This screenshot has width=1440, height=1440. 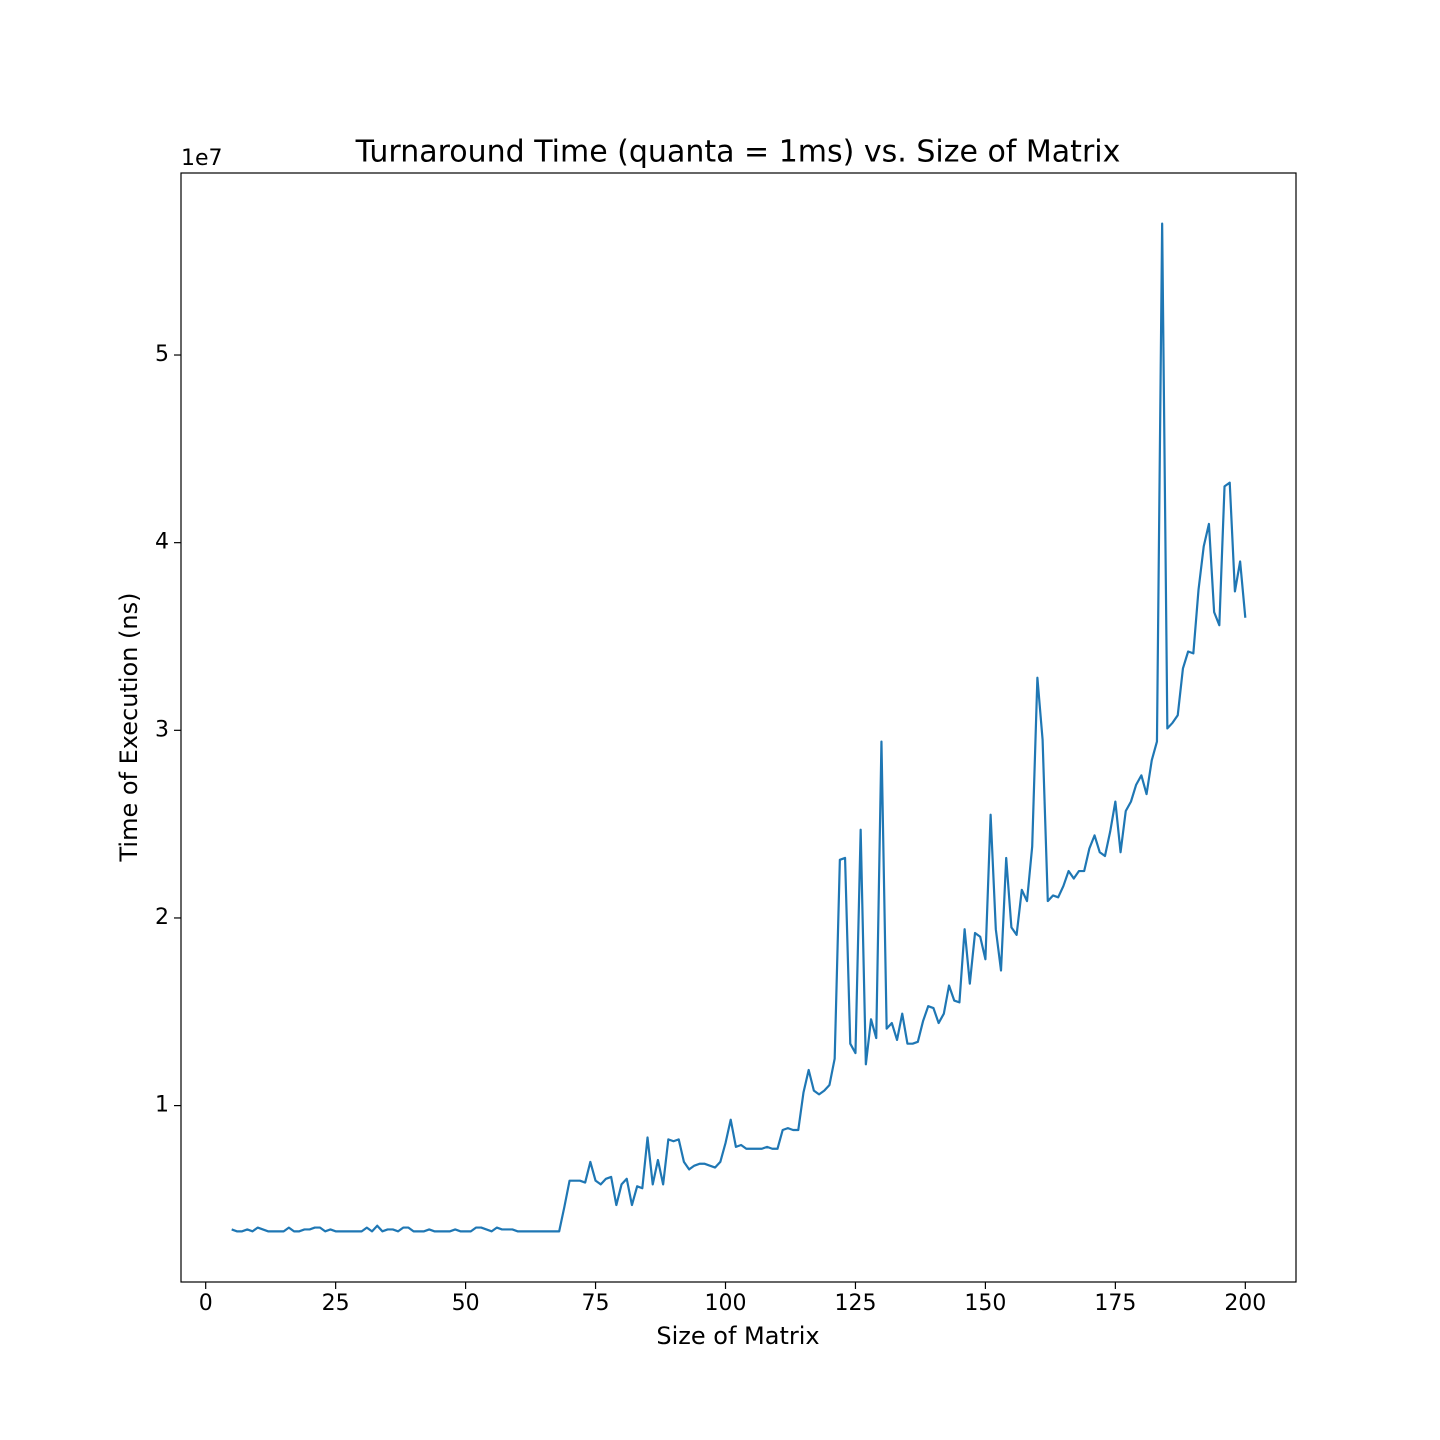 What do you see at coordinates (737, 1336) in the screenshot?
I see `x-axis-label: Size of Matrix` at bounding box center [737, 1336].